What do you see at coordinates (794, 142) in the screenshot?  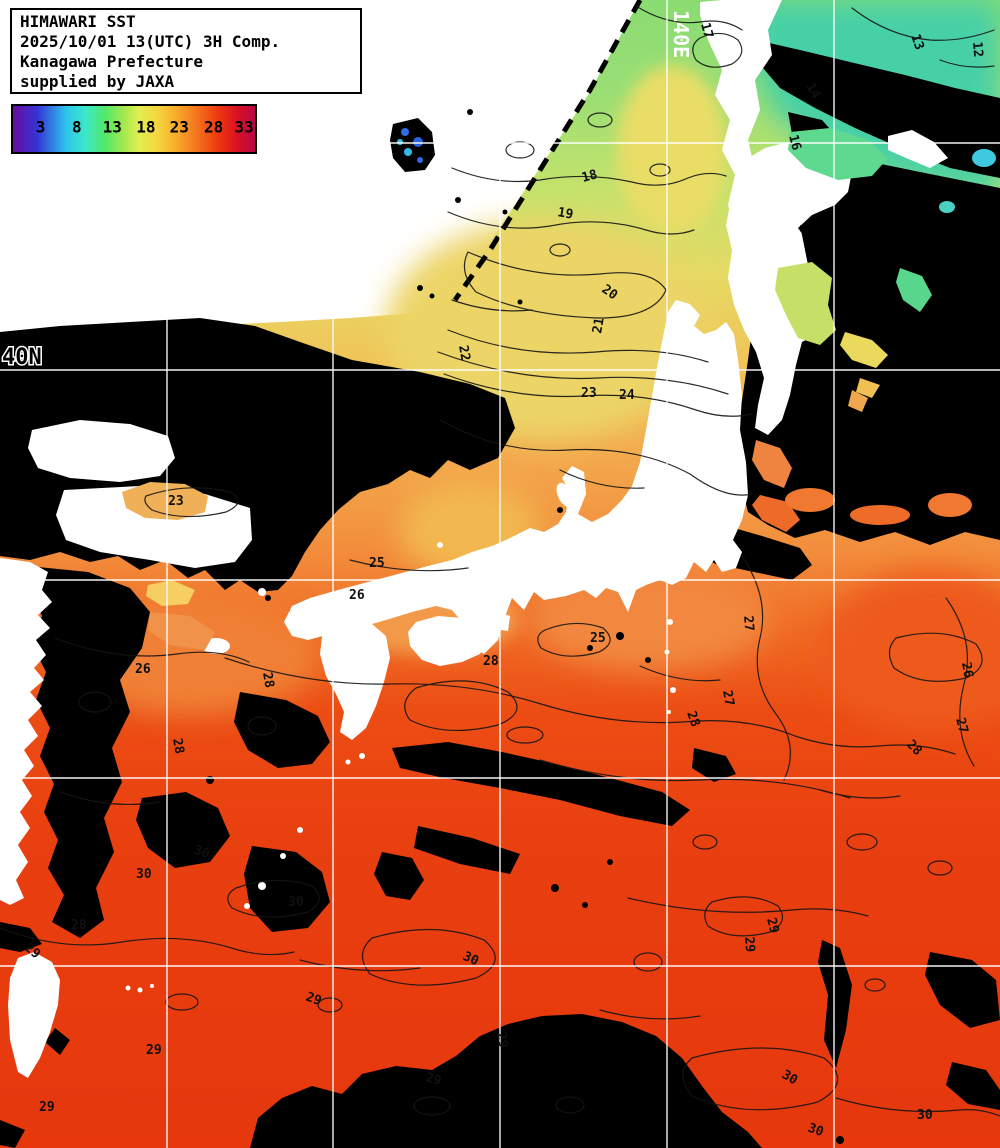 I see `contour-label: 16` at bounding box center [794, 142].